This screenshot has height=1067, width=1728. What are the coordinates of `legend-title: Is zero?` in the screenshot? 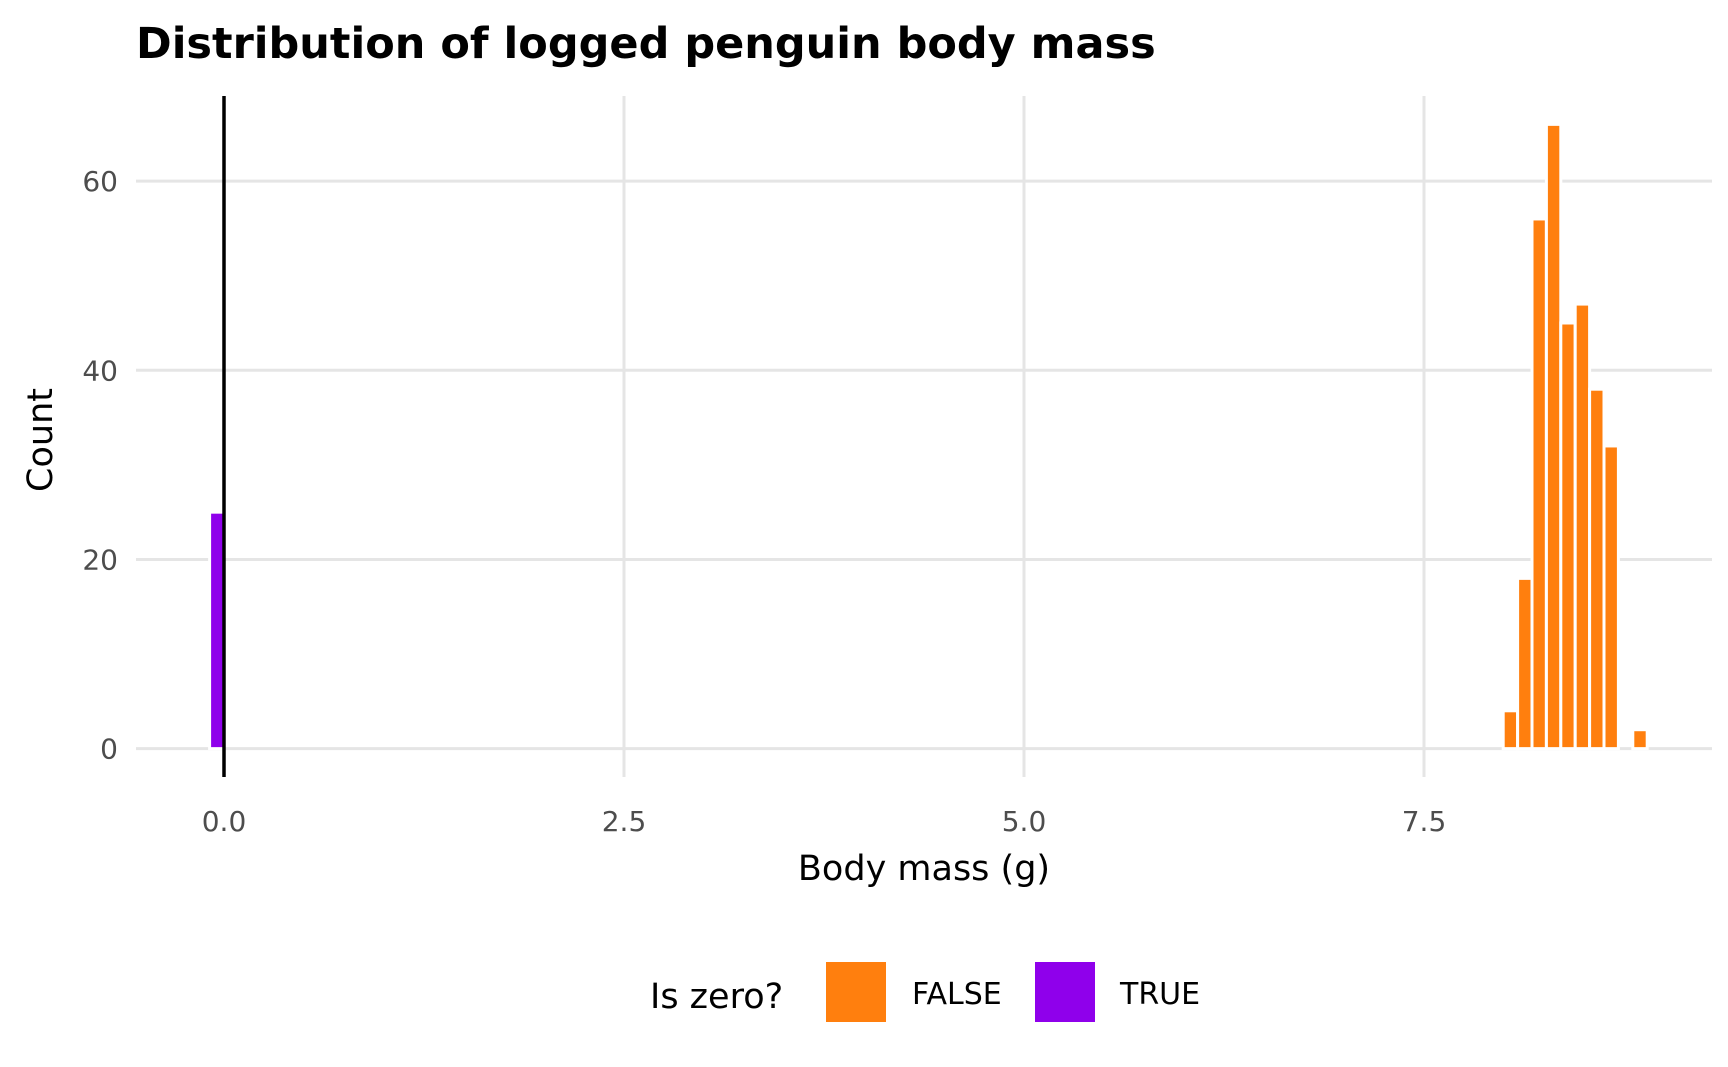 It's located at (716, 997).